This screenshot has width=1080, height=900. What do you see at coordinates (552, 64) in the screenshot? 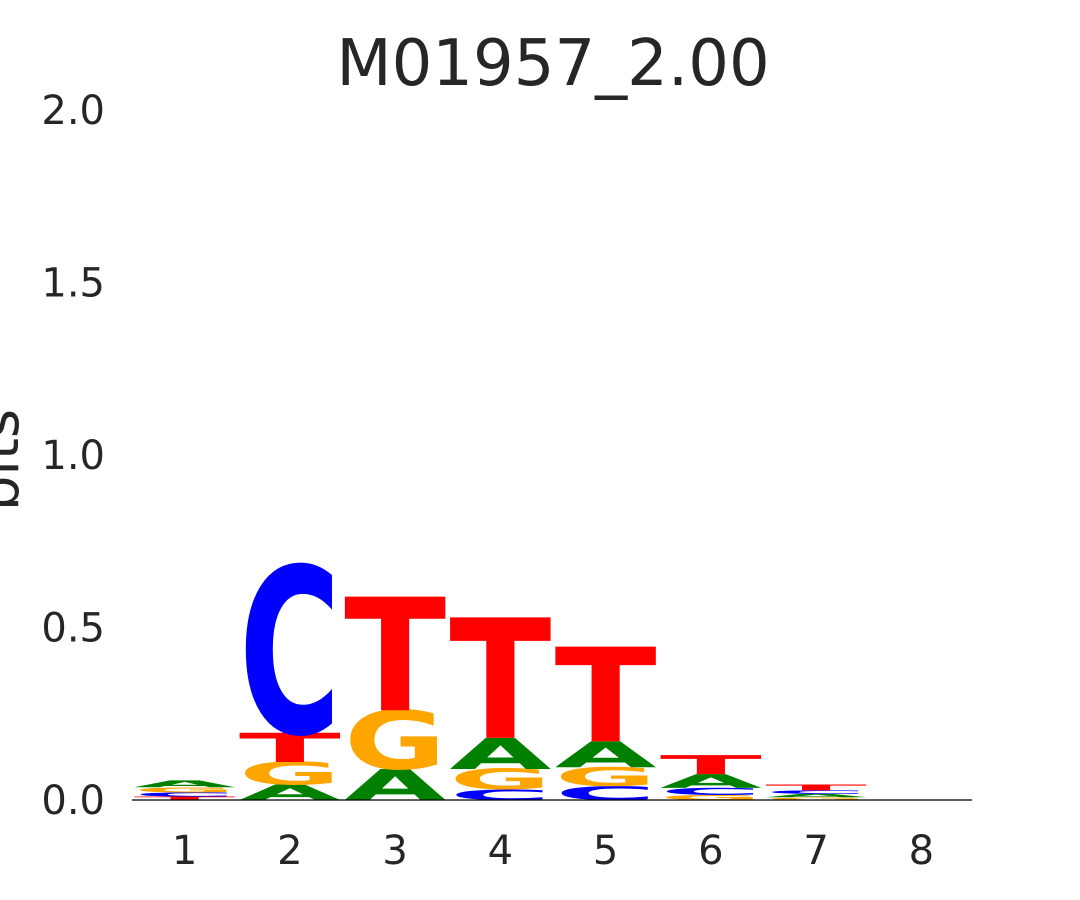
I see `chart-title: M01957_2.00` at bounding box center [552, 64].